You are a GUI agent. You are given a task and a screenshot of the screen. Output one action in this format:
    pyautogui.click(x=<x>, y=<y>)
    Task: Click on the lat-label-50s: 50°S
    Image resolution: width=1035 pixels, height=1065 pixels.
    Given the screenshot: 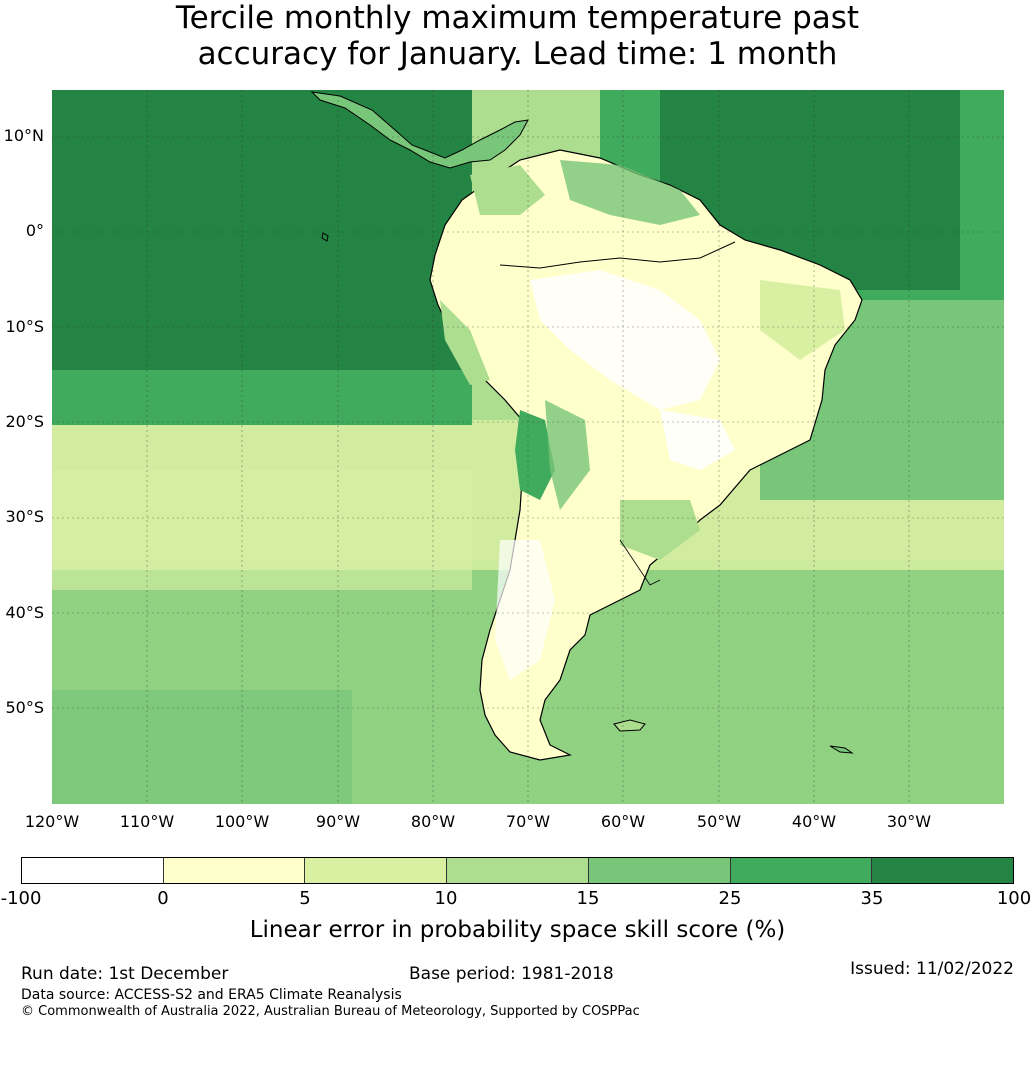 What is the action you would take?
    pyautogui.click(x=24, y=707)
    